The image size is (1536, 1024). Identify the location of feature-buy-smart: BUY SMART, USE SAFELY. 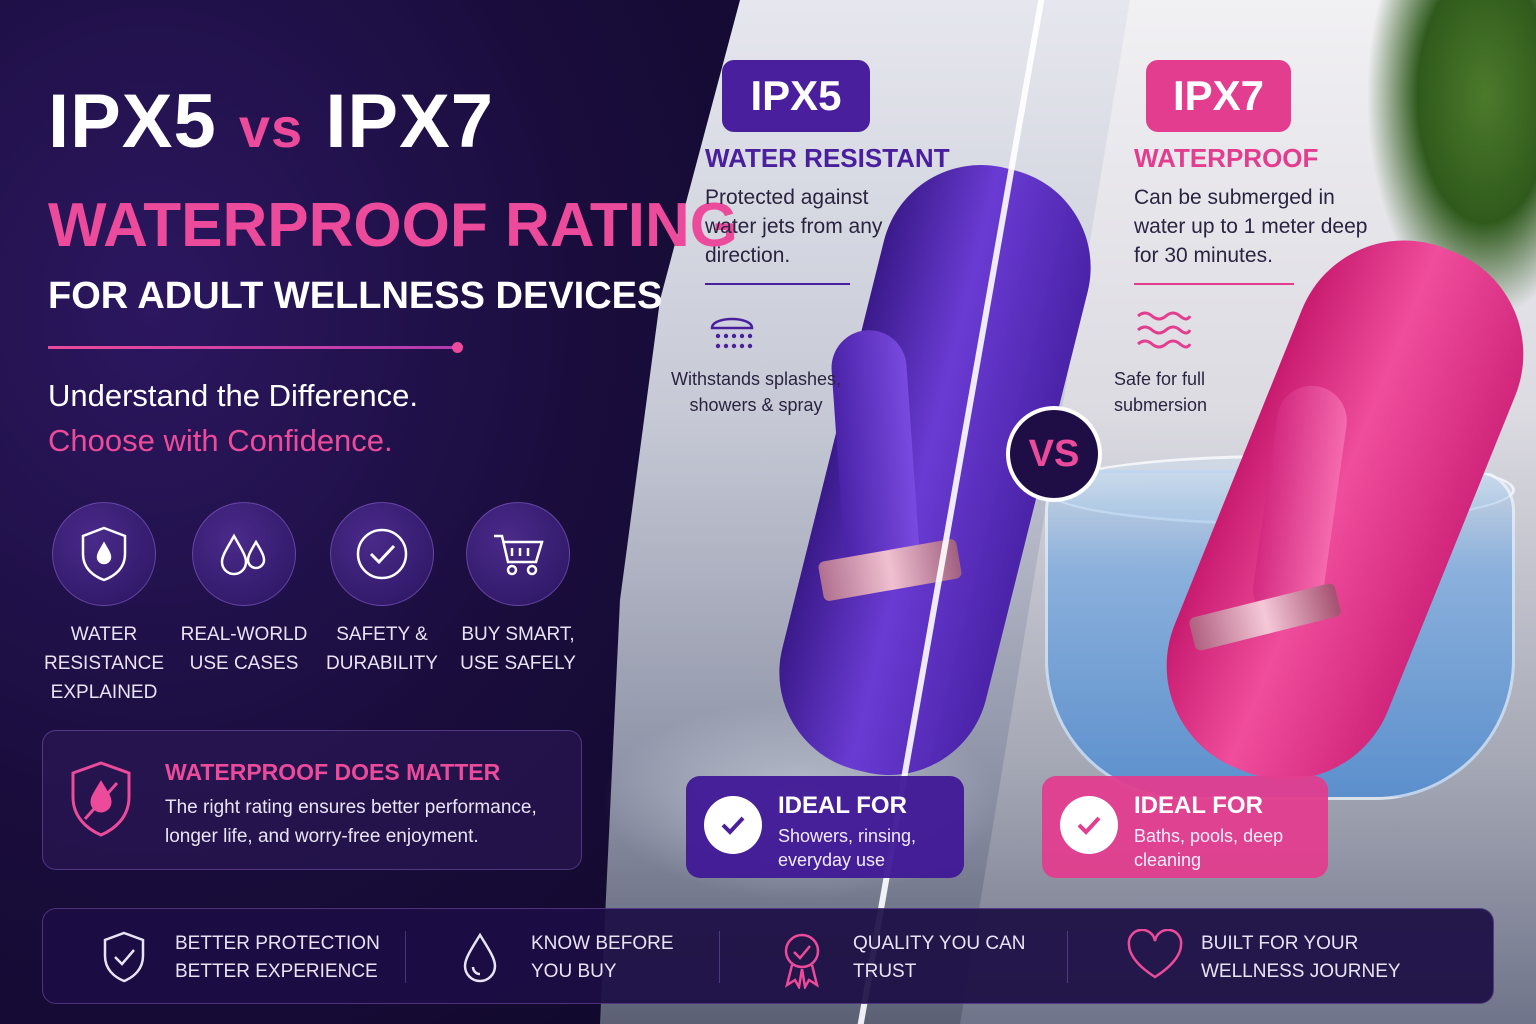
(518, 590).